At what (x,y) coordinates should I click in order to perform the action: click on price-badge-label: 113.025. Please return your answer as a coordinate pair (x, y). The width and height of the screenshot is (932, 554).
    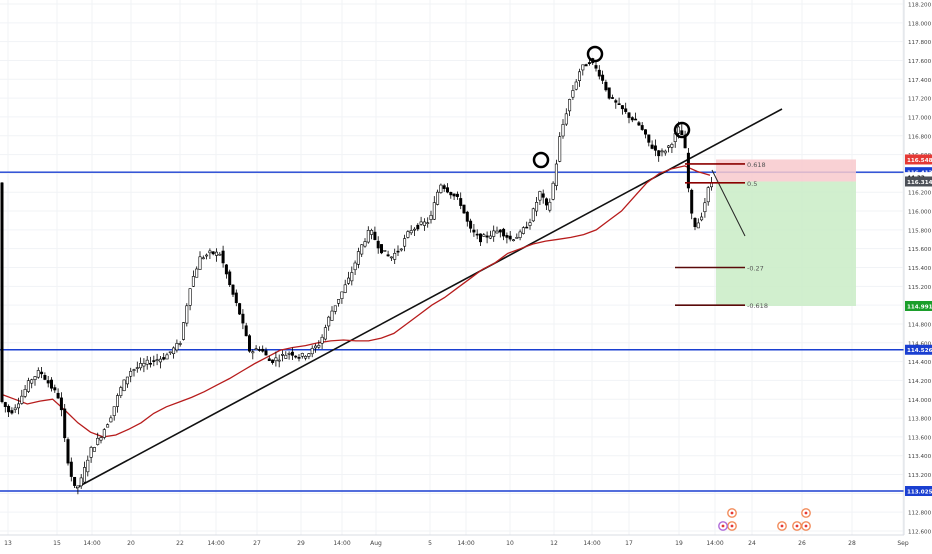
    Looking at the image, I should click on (919, 493).